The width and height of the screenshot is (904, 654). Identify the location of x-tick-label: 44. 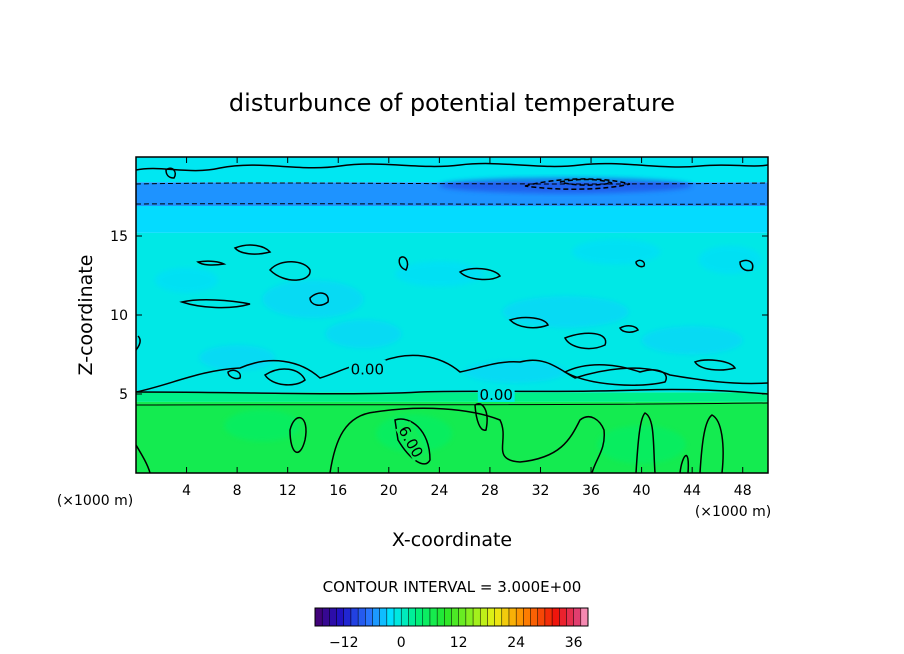
(692, 491).